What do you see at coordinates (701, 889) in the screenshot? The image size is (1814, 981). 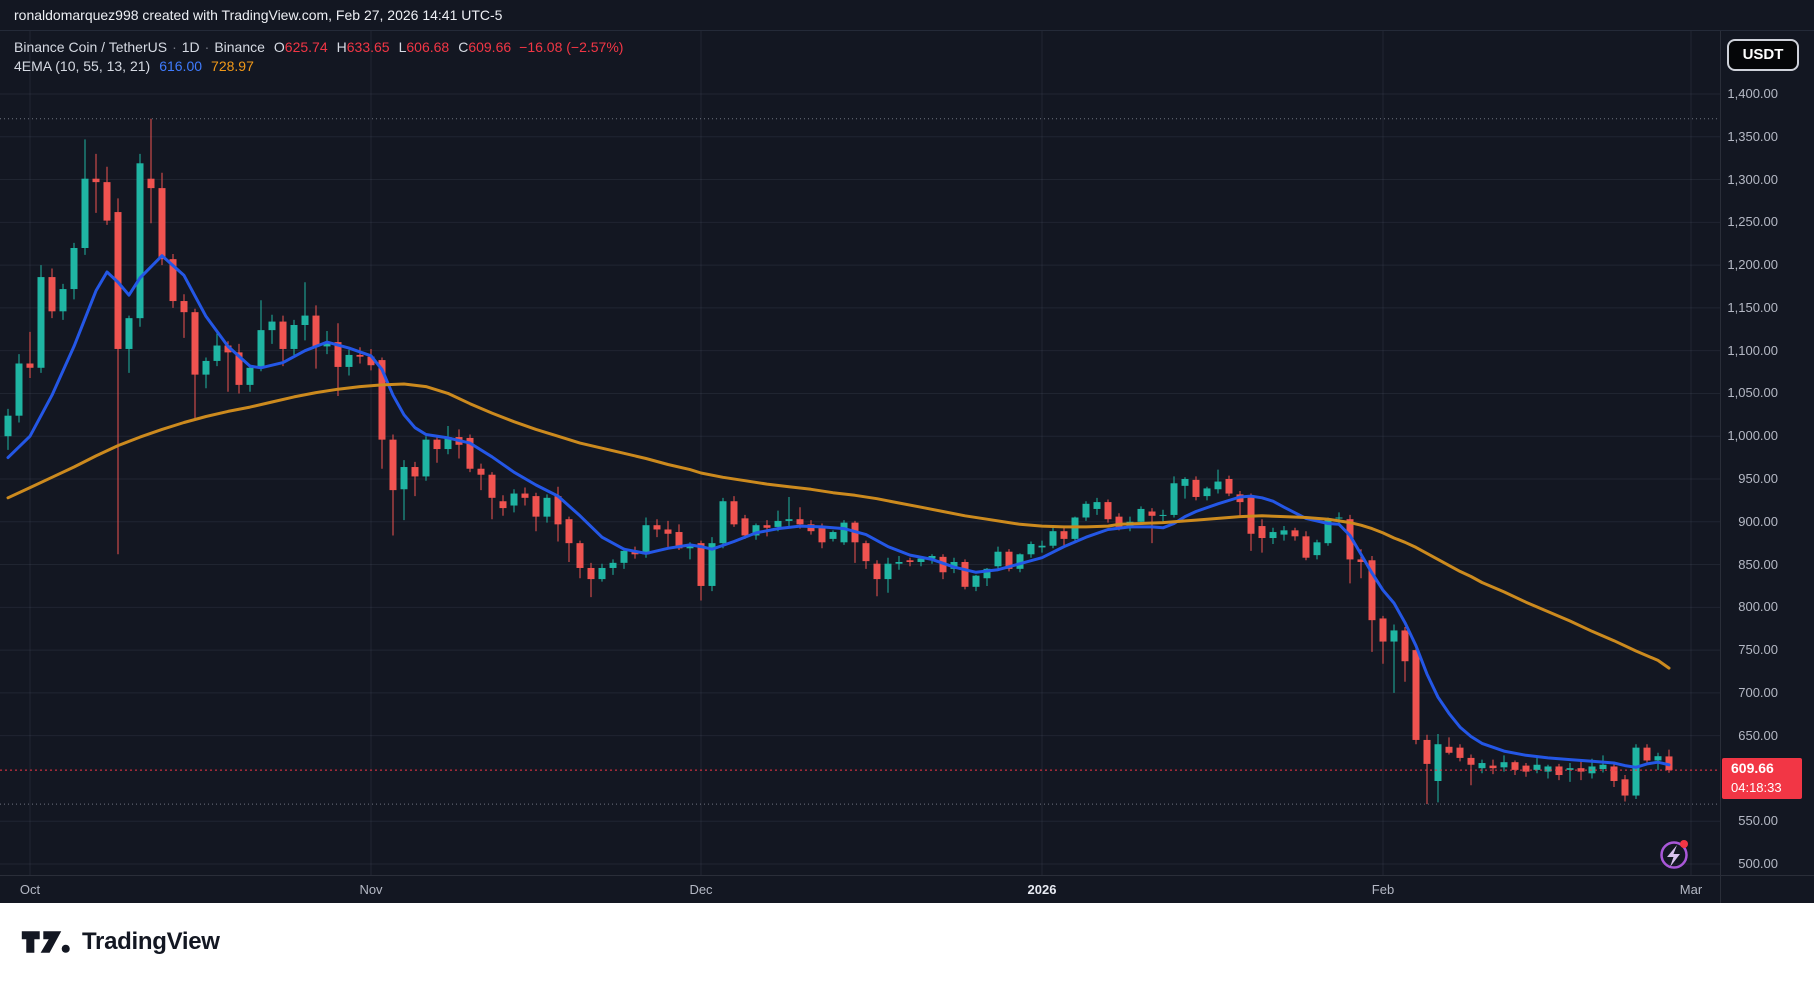 I see `time-axis-label: Dec` at bounding box center [701, 889].